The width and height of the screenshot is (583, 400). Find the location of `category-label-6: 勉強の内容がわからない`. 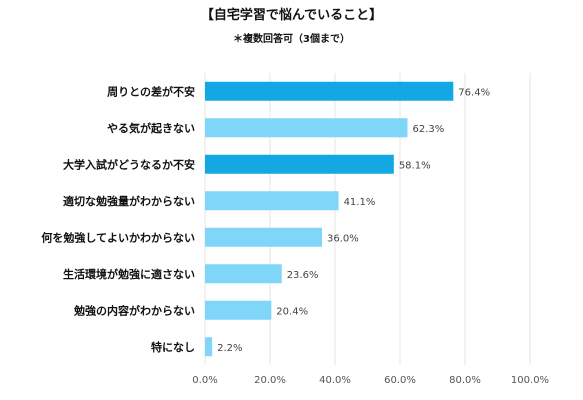

category-label-6: 勉強の内容がわからない is located at coordinates (134, 310).